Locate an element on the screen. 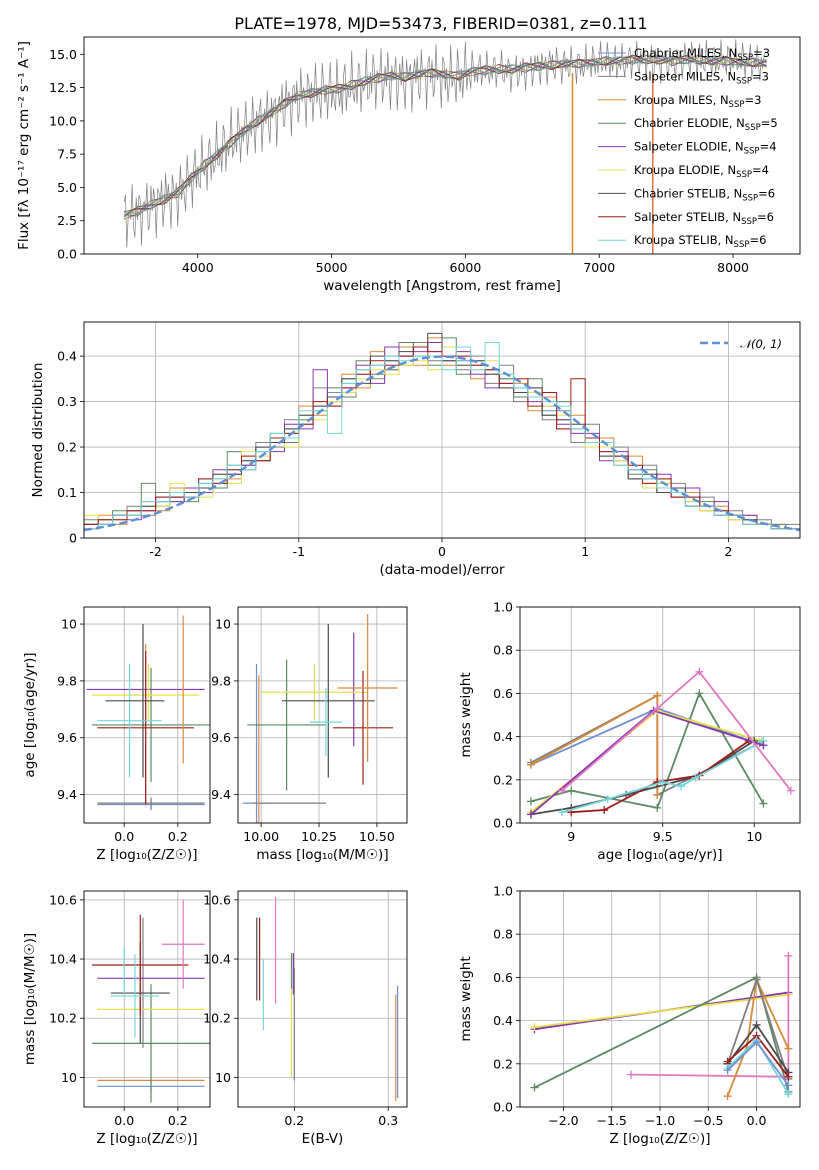 The height and width of the screenshot is (1170, 819). y-tick-label: 0.3 is located at coordinates (67, 401).